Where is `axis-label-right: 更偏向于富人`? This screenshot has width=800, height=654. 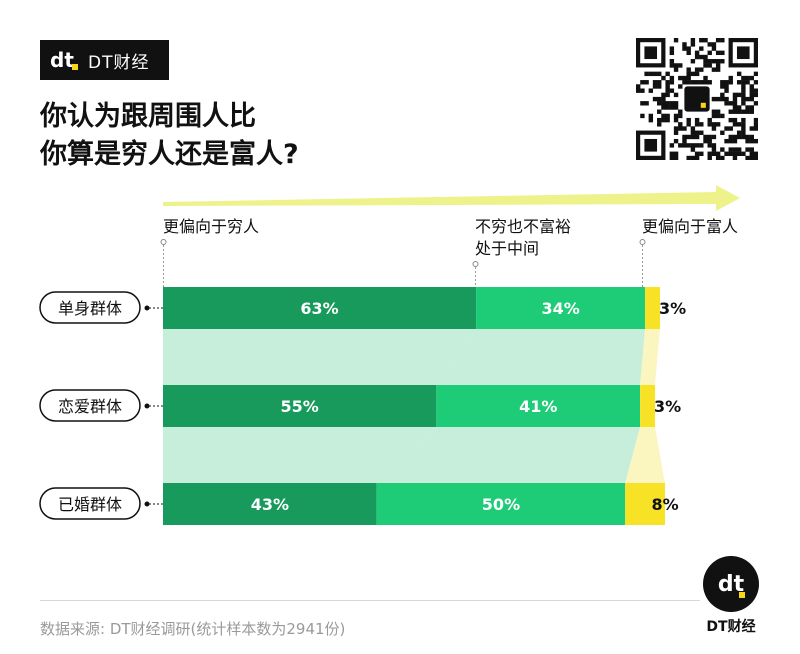 axis-label-right: 更偏向于富人 is located at coordinates (690, 226).